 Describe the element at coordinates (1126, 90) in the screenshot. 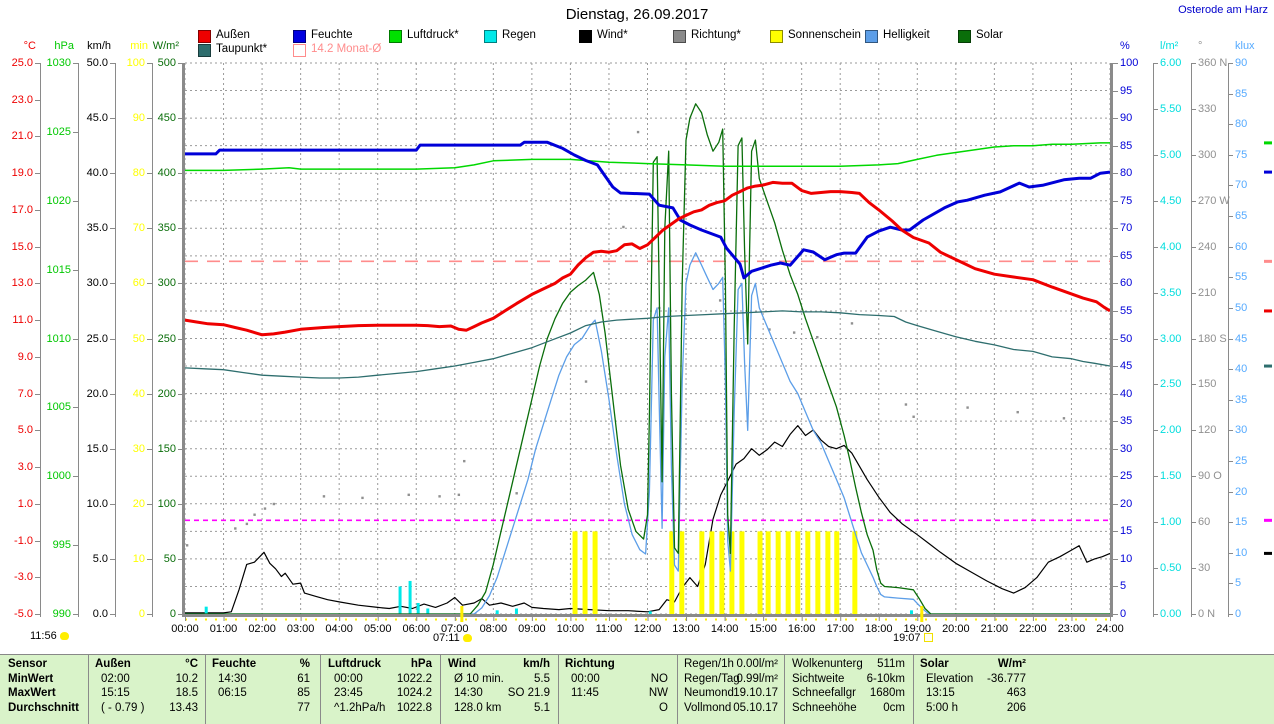

I see `axis-tick-label: 95` at that location.